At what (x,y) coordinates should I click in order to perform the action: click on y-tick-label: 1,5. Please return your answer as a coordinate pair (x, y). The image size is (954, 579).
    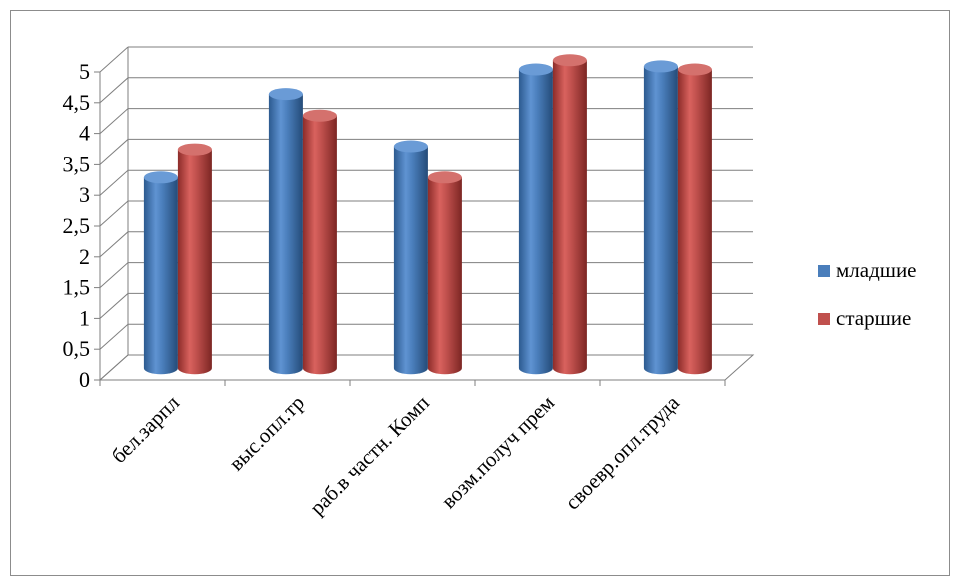
    Looking at the image, I should click on (77, 287).